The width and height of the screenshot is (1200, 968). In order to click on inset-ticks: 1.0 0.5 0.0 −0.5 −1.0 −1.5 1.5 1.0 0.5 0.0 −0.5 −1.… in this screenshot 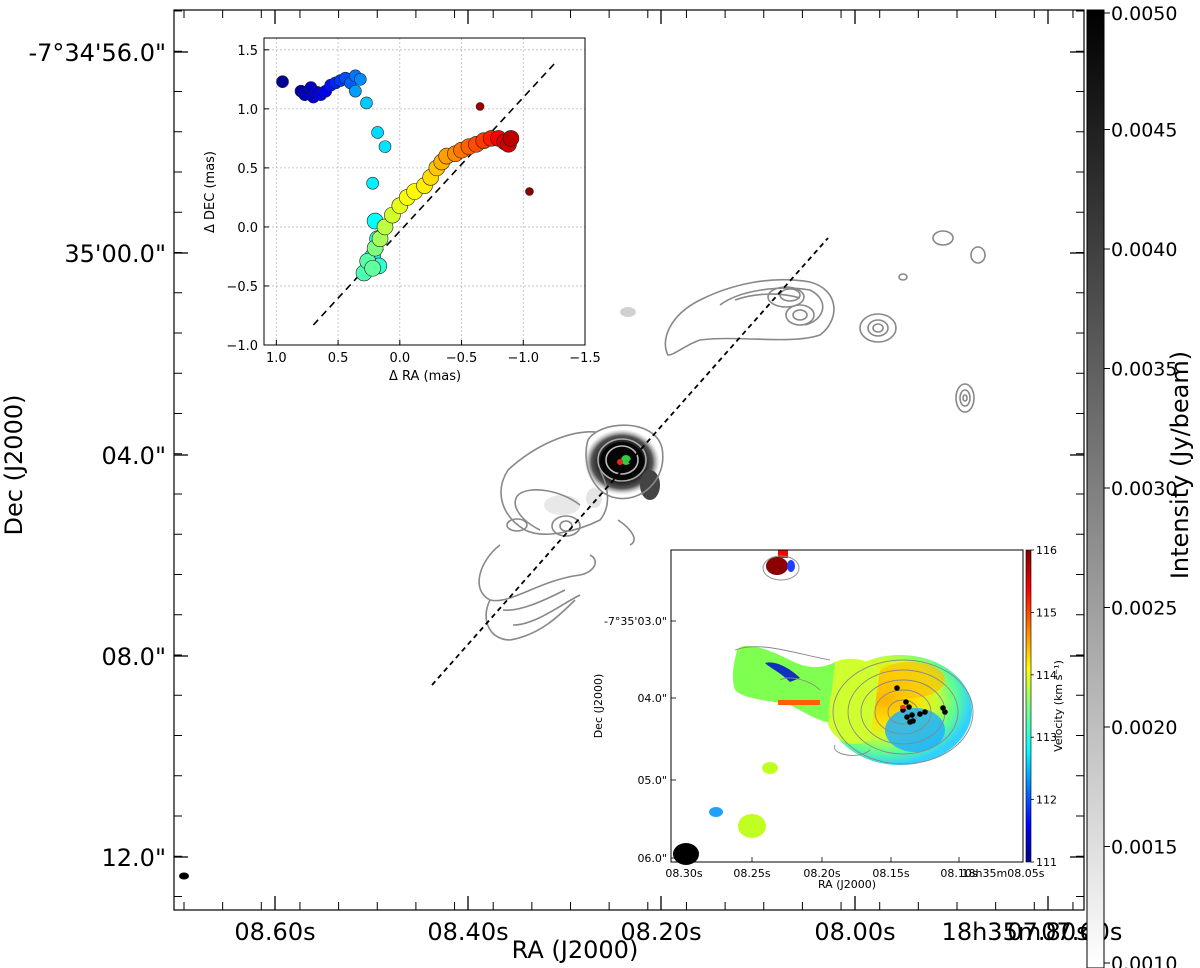, I will do `click(413, 205)`.